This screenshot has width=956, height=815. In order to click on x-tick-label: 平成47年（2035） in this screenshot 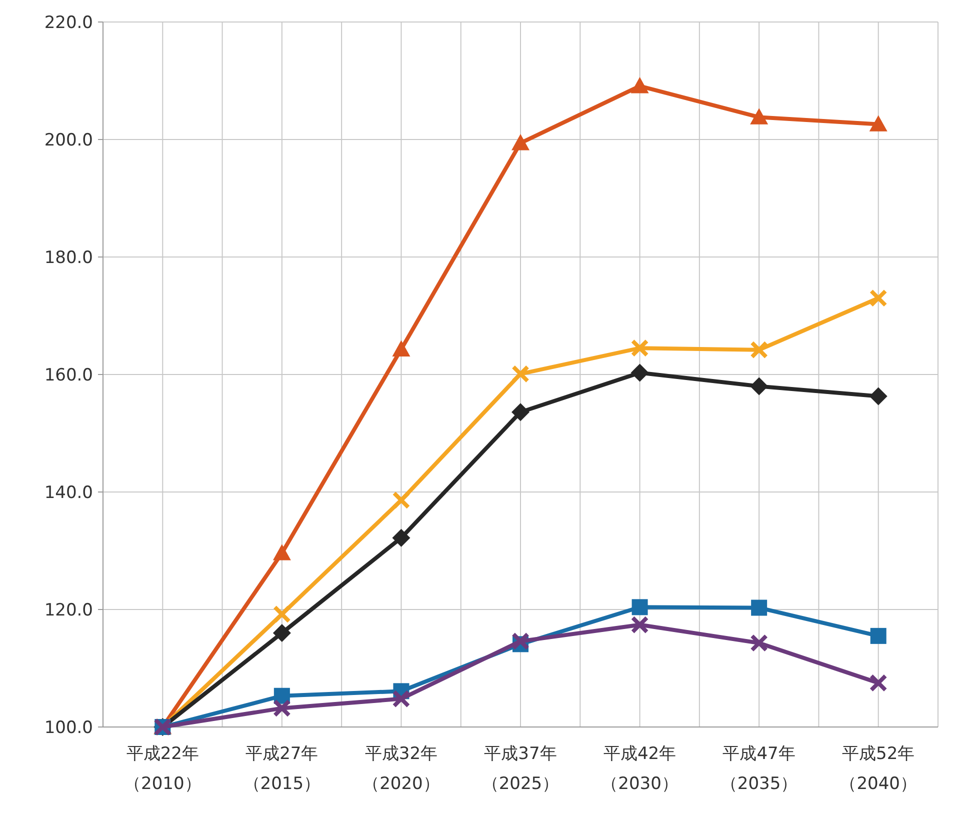, I will do `click(759, 769)`.